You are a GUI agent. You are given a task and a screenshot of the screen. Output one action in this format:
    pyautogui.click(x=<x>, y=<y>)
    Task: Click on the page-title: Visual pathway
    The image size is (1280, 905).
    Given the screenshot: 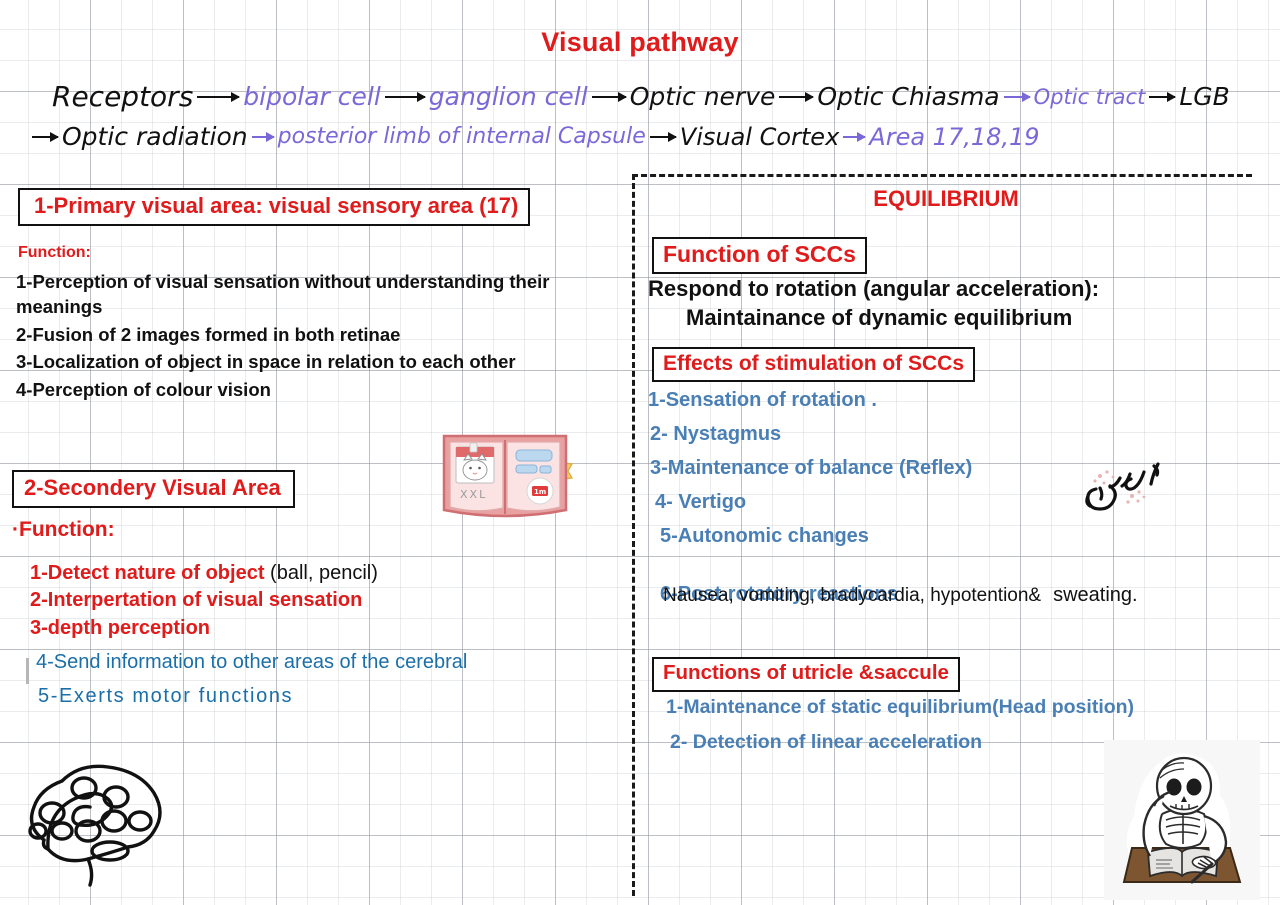 What is the action you would take?
    pyautogui.click(x=640, y=42)
    